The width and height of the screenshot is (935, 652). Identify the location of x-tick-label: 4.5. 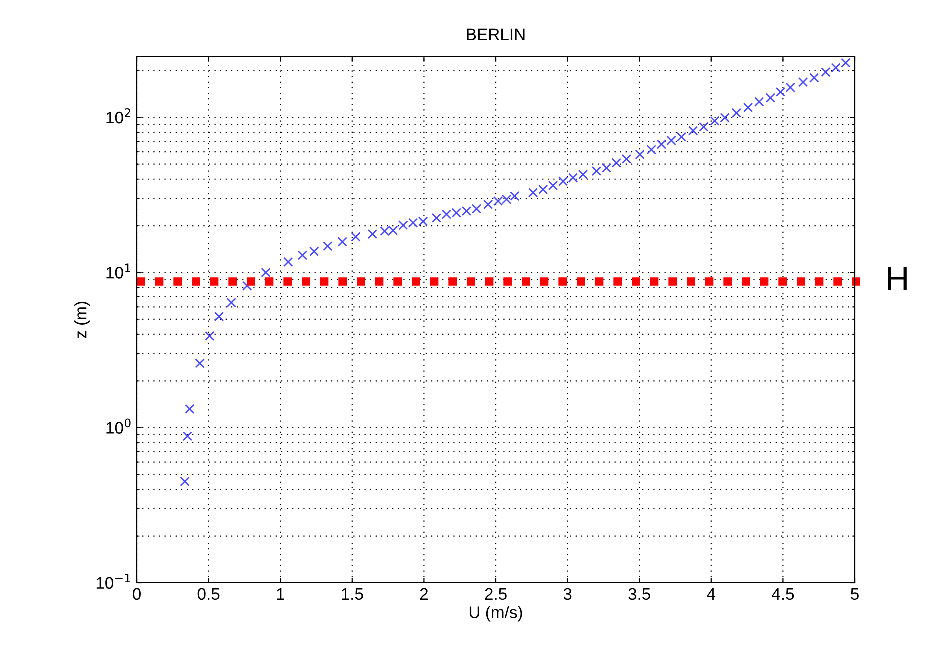
(783, 594).